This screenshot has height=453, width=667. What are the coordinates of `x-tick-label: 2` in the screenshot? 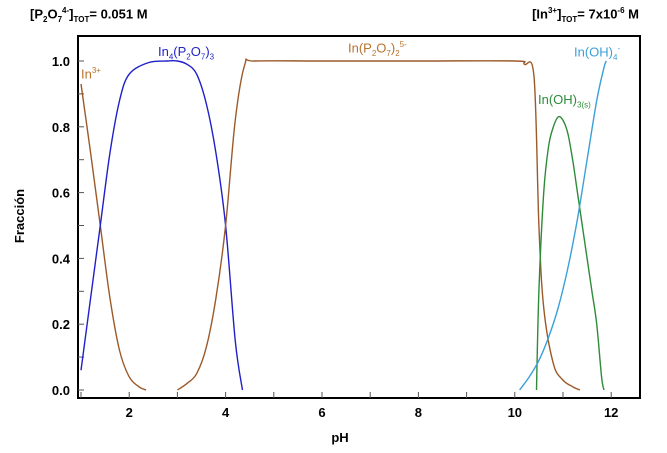 It's located at (129, 412).